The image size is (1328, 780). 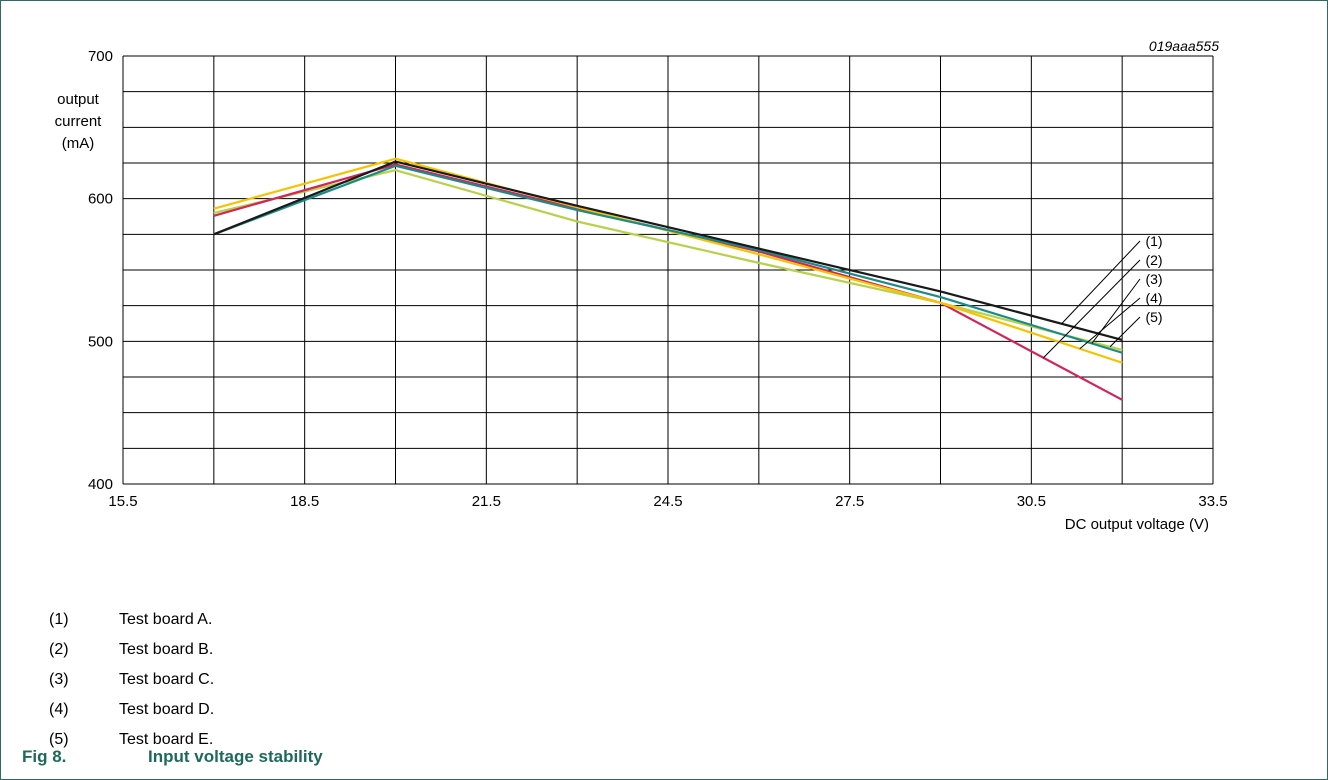 I want to click on series-callout-label: (5), so click(x=1153, y=317).